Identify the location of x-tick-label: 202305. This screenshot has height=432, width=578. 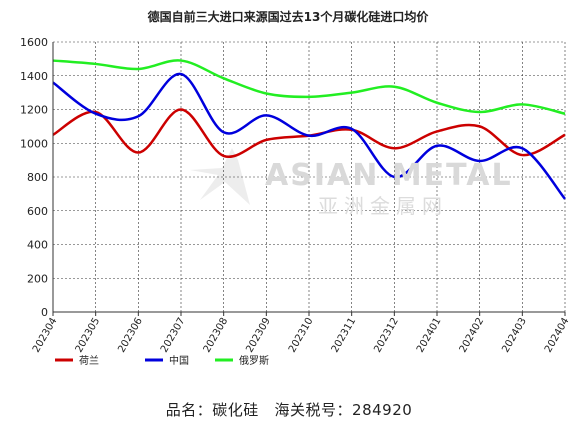
(88, 335).